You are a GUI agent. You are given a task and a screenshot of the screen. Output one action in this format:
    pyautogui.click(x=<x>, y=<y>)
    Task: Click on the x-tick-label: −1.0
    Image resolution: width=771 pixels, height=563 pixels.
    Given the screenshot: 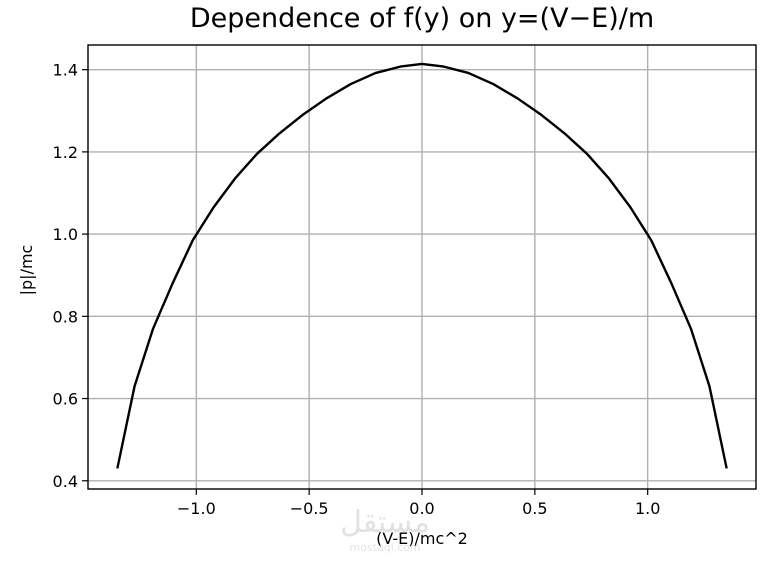 What is the action you would take?
    pyautogui.click(x=196, y=508)
    